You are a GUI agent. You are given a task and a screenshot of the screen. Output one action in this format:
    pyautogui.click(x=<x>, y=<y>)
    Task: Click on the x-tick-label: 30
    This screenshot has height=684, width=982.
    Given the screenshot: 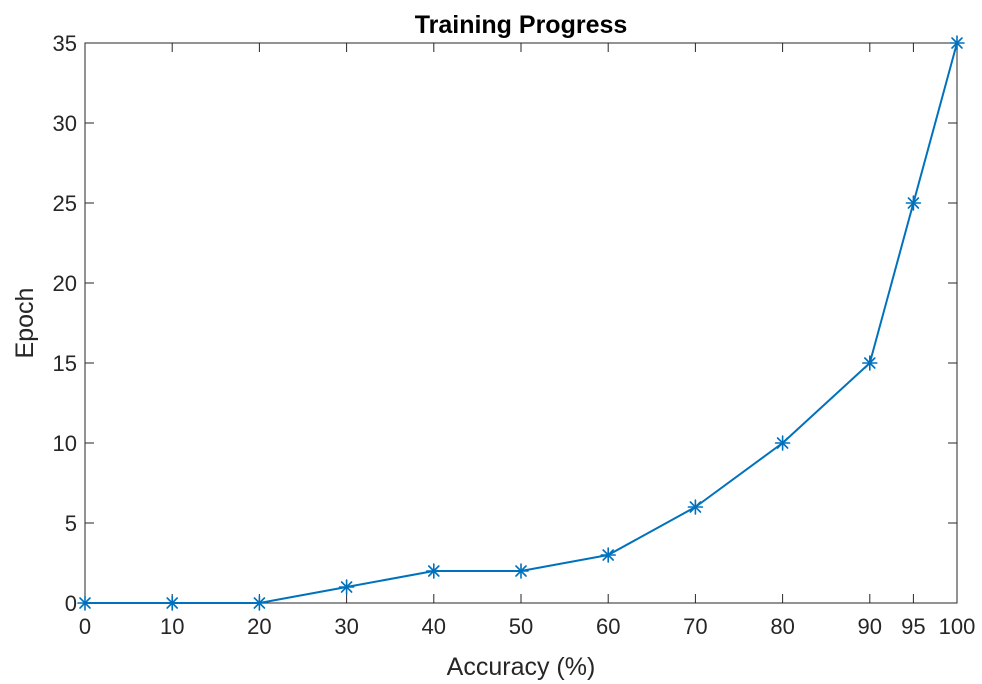 What is the action you would take?
    pyautogui.click(x=346, y=626)
    